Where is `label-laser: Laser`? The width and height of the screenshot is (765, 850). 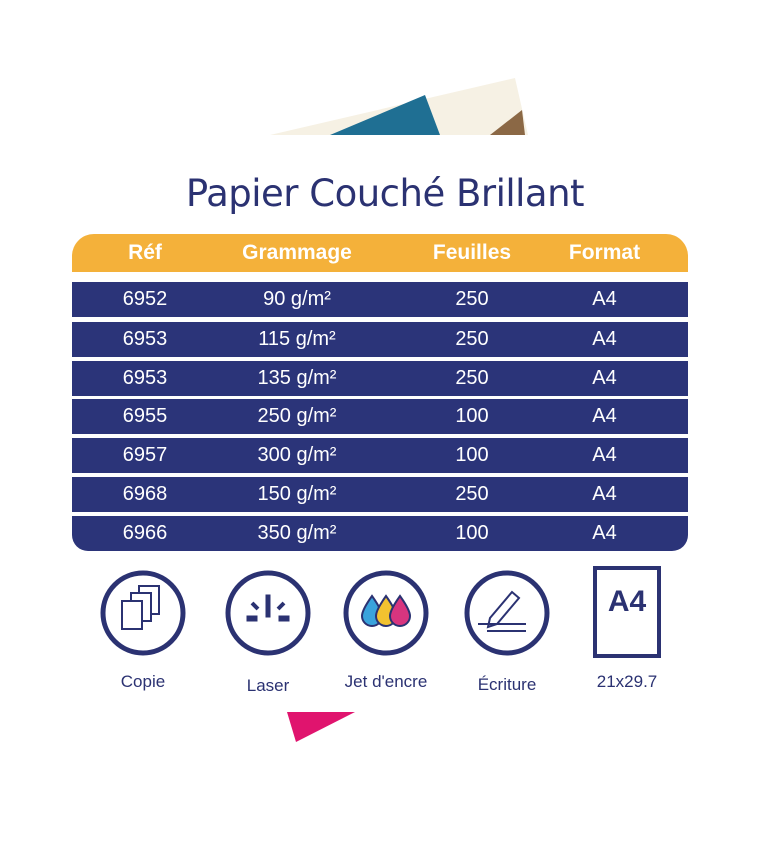 label-laser: Laser is located at coordinates (268, 685).